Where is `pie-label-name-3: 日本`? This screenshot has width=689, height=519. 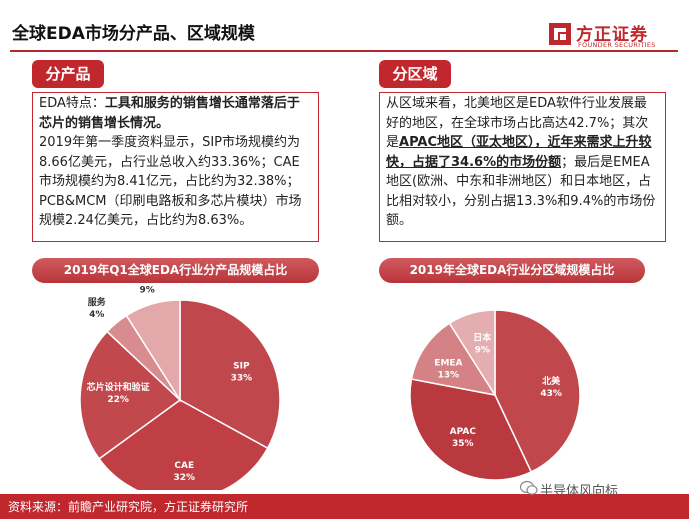
pie-label-name-3: 日本 is located at coordinates (482, 337).